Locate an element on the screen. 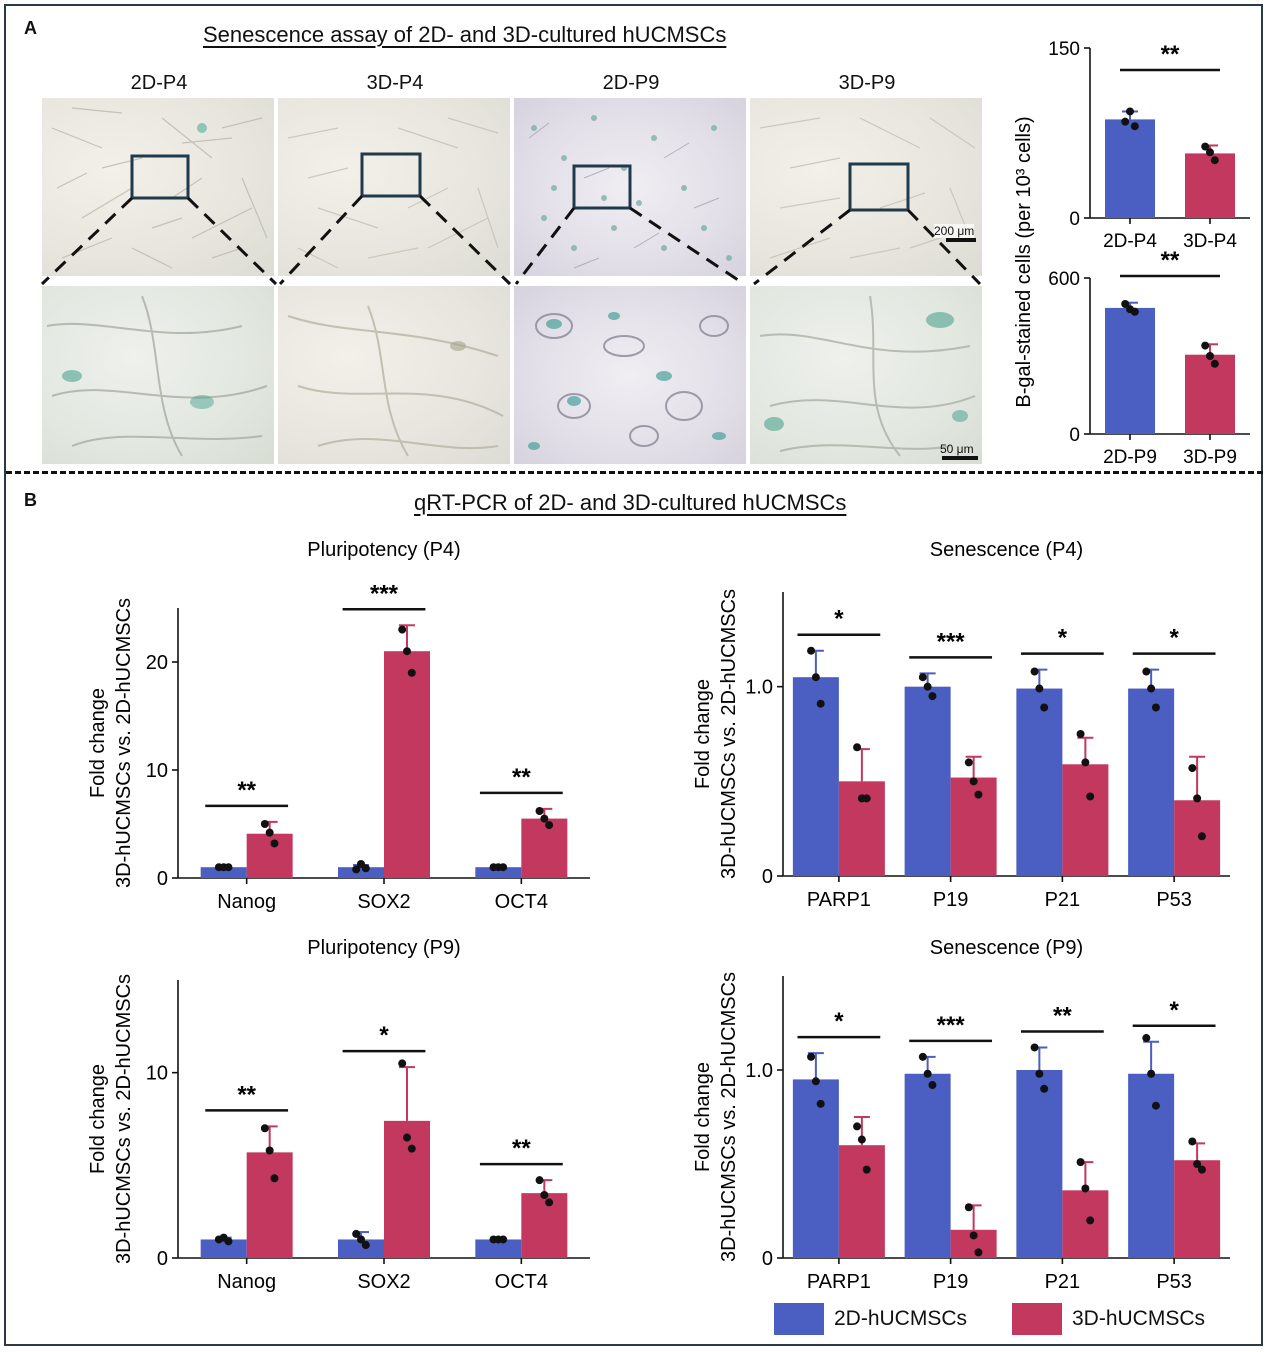 Image resolution: width=1269 pixels, height=1352 pixels. x-tick-label: 3D-P9 is located at coordinates (1210, 457).